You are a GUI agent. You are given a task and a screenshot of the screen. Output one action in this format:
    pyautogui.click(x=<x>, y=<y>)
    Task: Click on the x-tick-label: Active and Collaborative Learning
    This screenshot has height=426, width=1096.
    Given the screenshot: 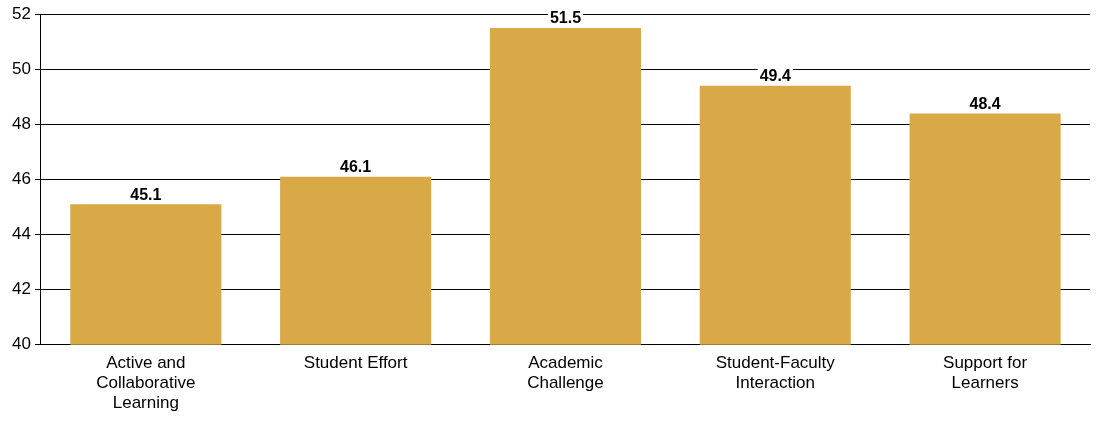 What is the action you would take?
    pyautogui.click(x=146, y=382)
    